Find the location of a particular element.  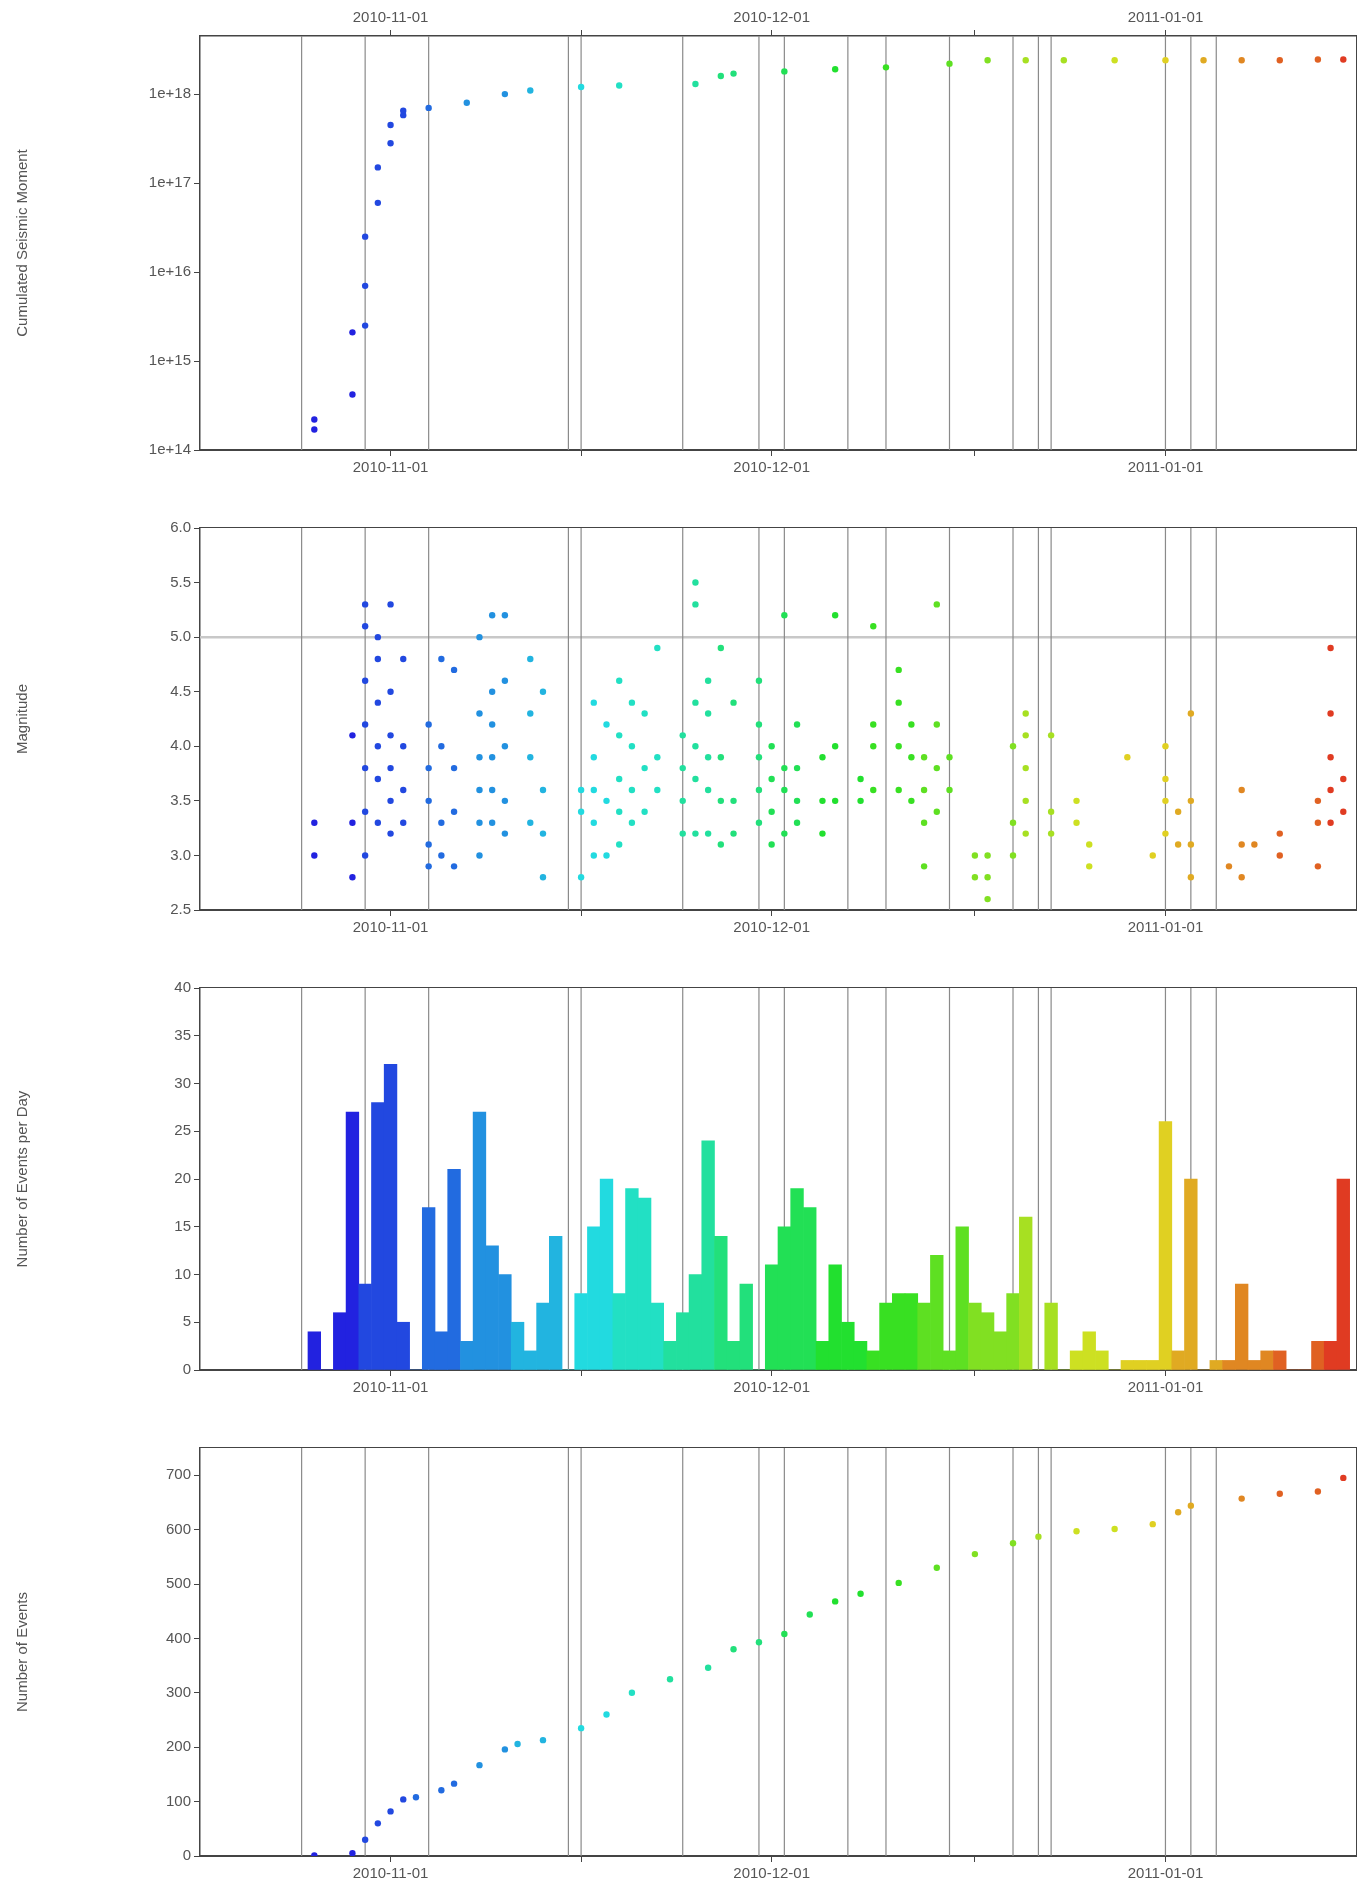

y-tick-label: 25 is located at coordinates (182, 1130).